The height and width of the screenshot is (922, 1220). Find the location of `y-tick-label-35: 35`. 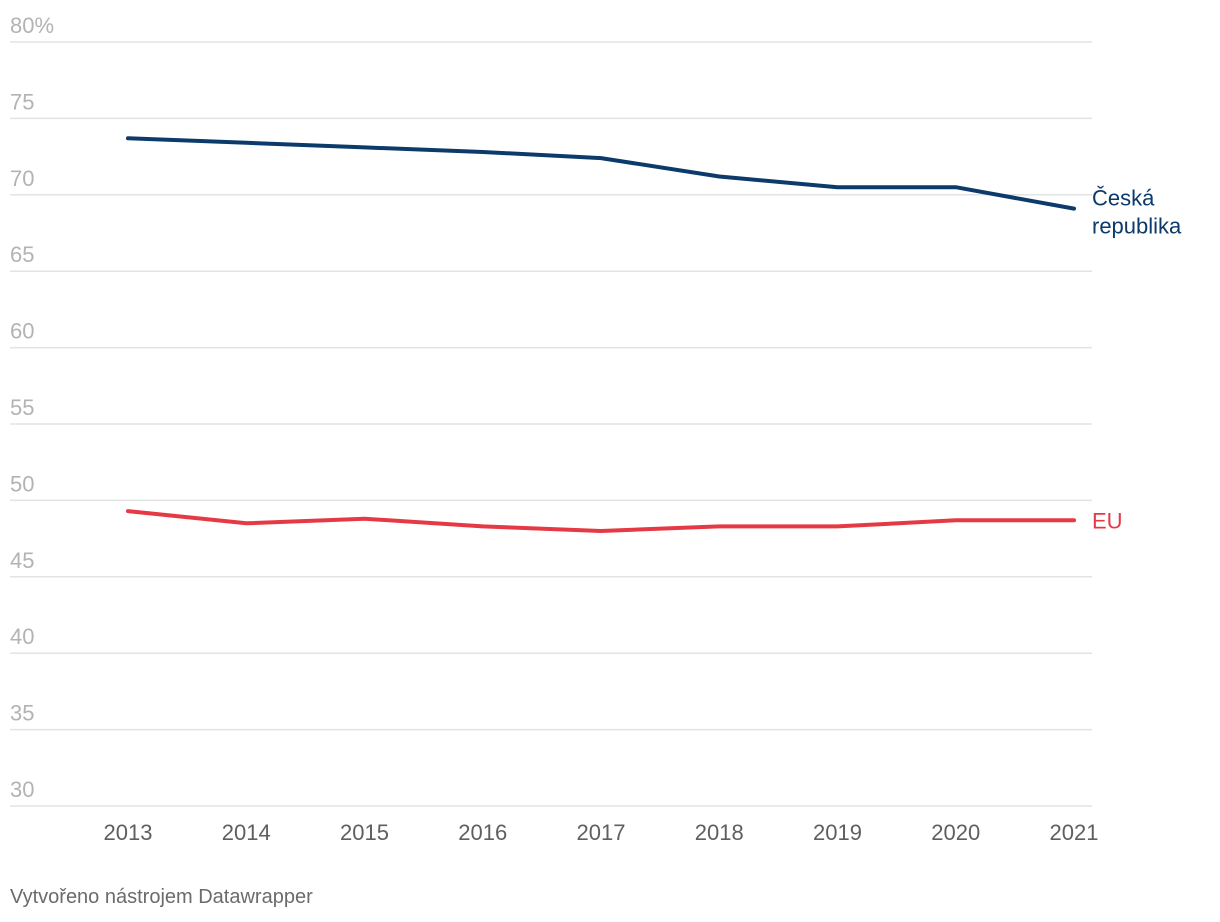

y-tick-label-35: 35 is located at coordinates (22, 713).